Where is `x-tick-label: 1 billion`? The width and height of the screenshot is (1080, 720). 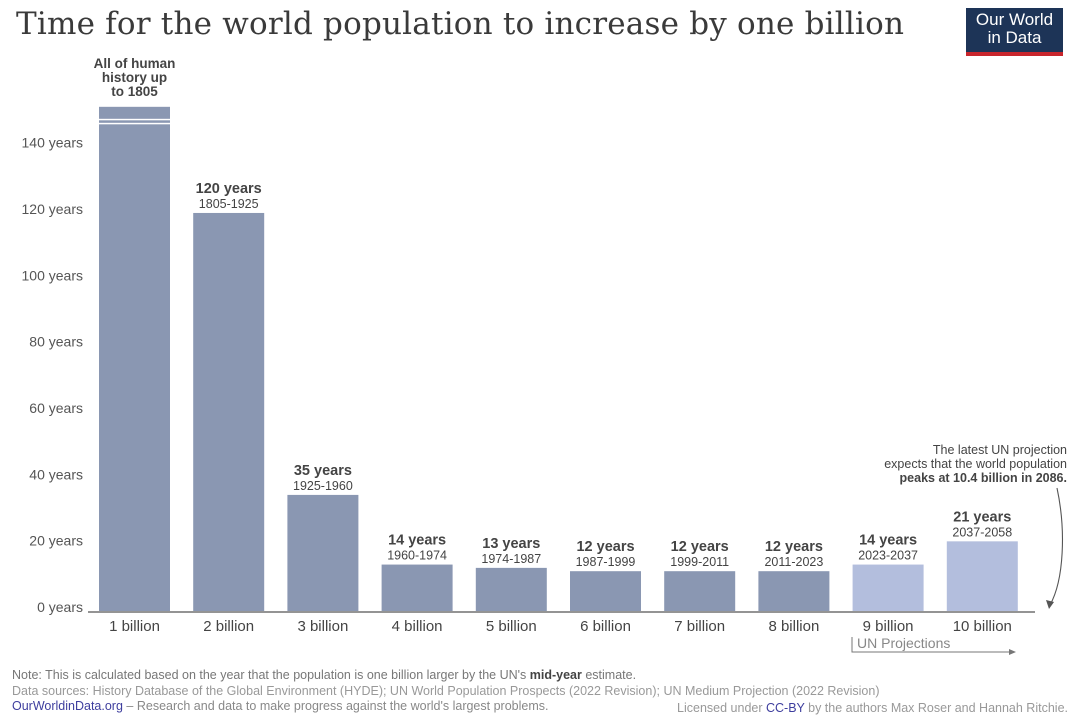
x-tick-label: 1 billion is located at coordinates (134, 626).